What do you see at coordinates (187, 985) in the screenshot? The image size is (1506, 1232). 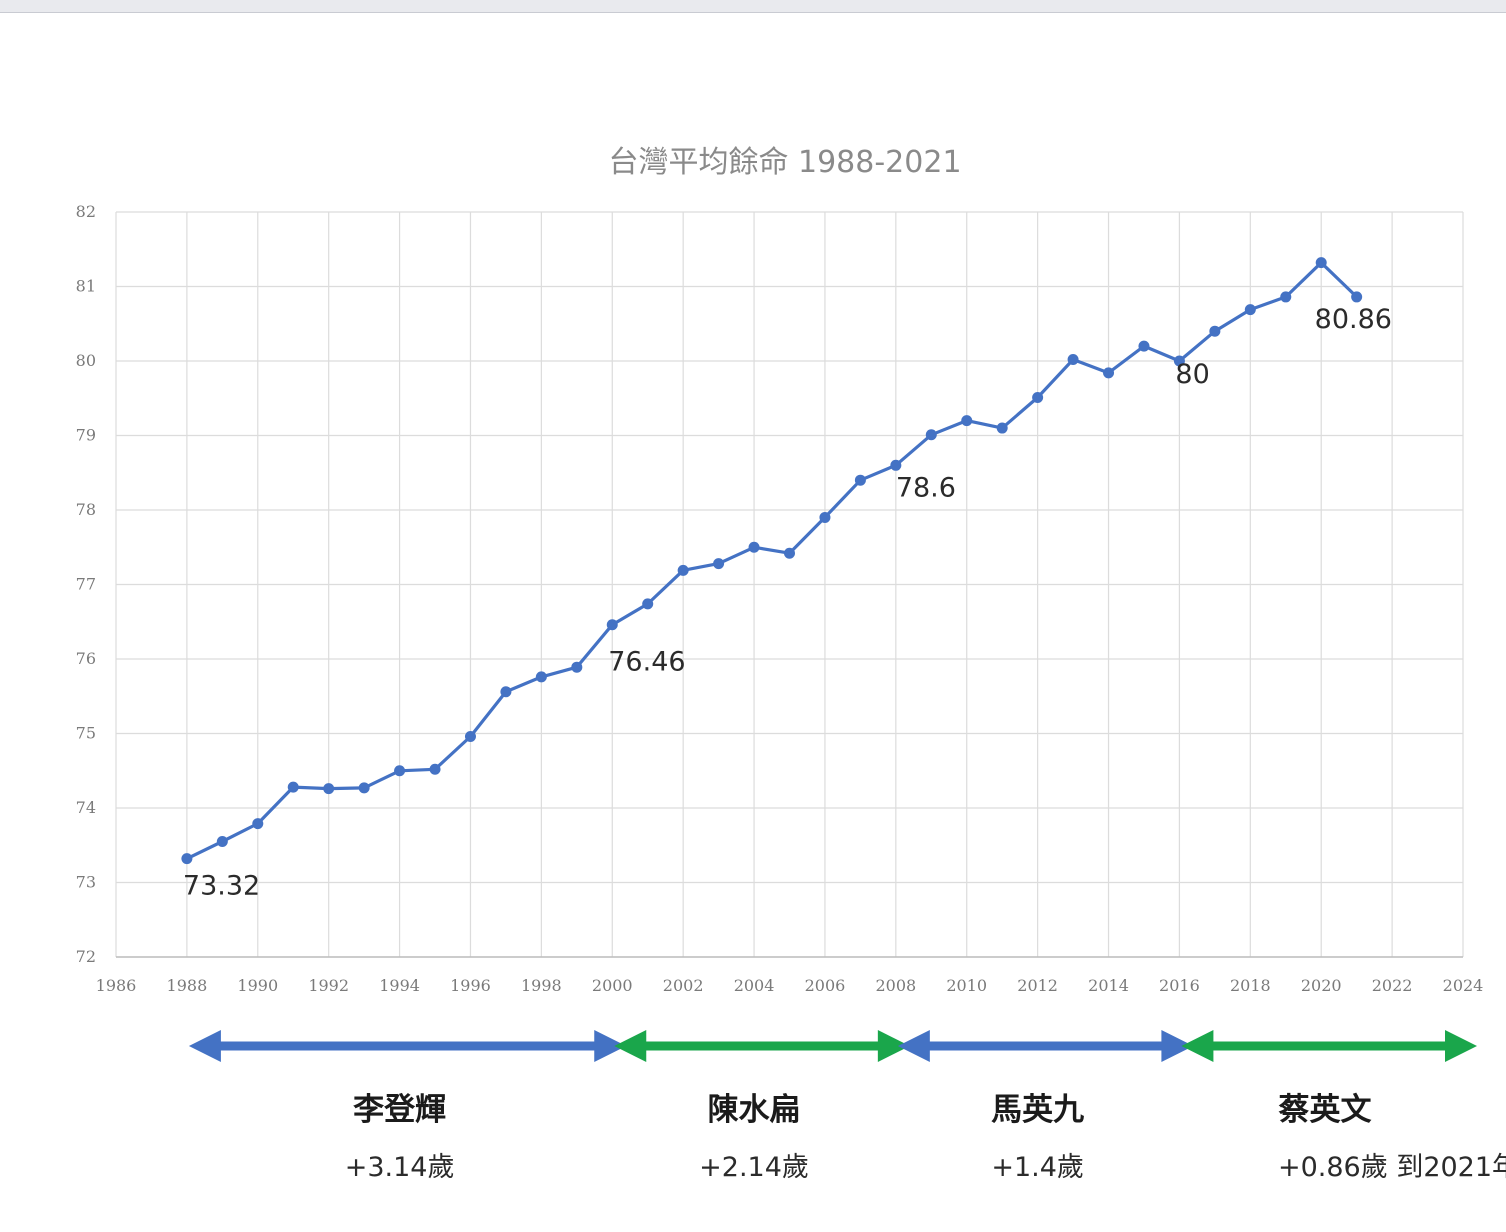 I see `x-tick-label: 1988` at bounding box center [187, 985].